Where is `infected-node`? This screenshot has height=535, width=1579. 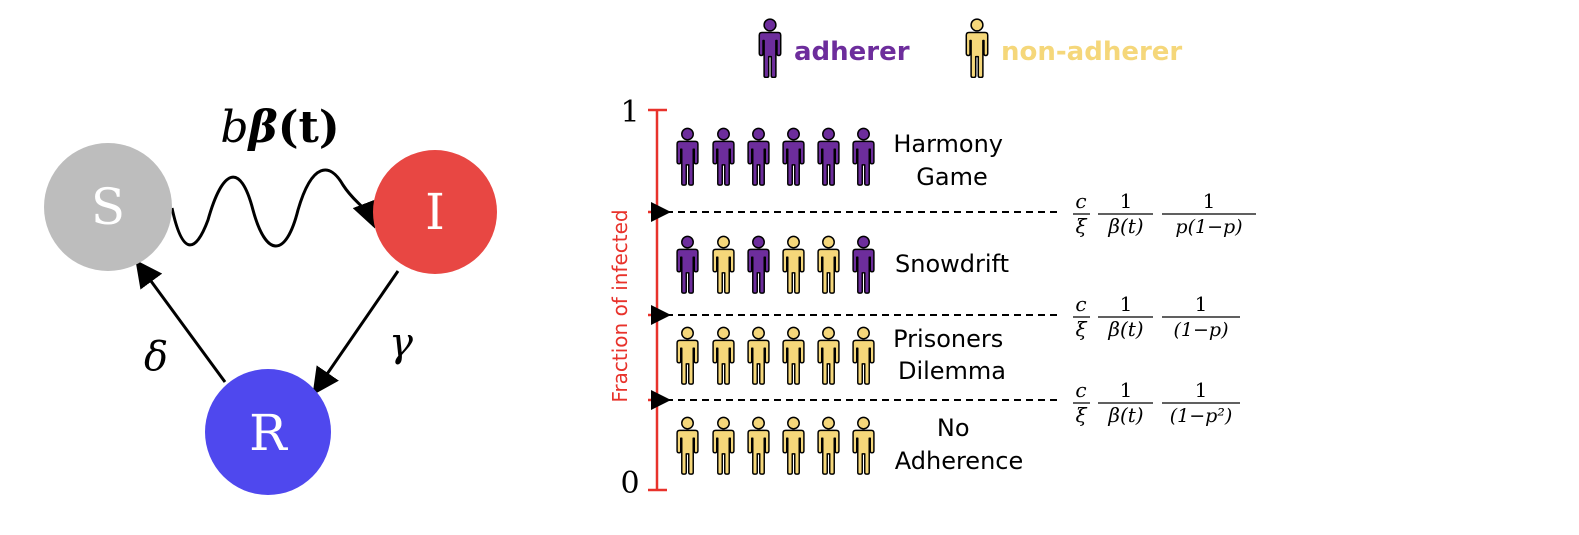 infected-node is located at coordinates (435, 212).